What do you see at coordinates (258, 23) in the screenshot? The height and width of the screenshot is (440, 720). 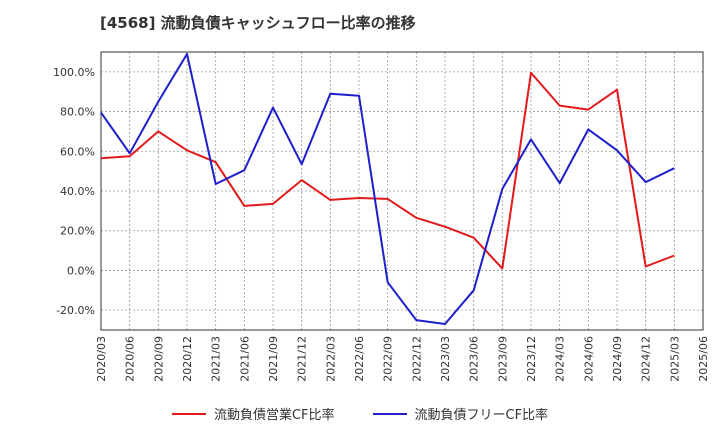 I see `chart-title: [4568] 流動負債キャッシュフロー比率の推移` at bounding box center [258, 23].